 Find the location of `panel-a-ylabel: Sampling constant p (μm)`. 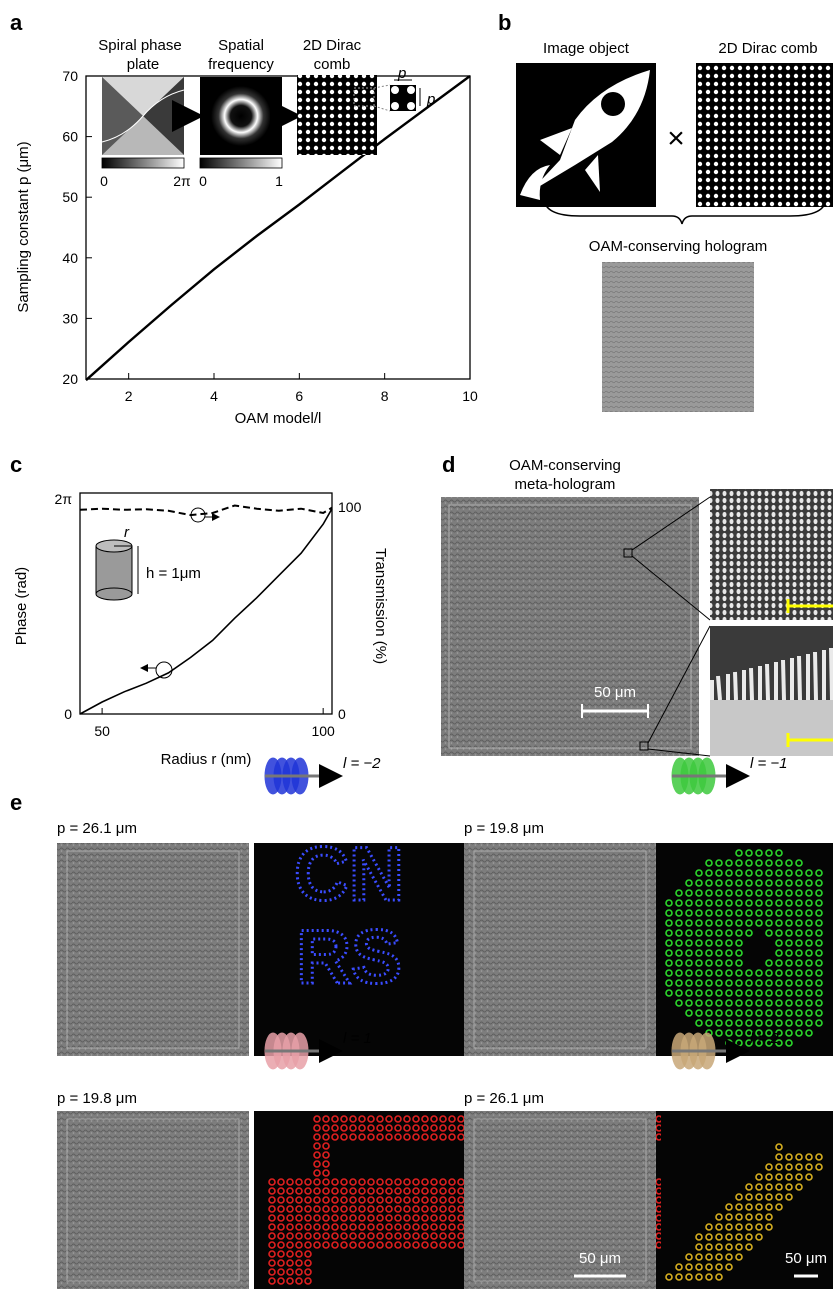

panel-a-ylabel: Sampling constant p (μm) is located at coordinates (23, 226).